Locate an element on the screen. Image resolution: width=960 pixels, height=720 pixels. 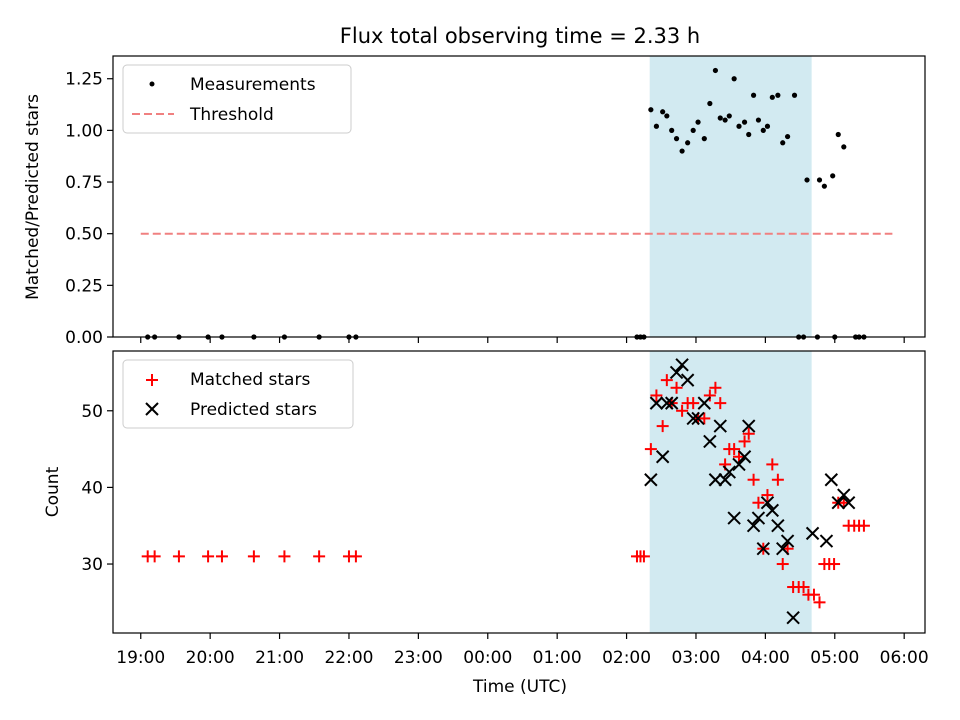
xtick-label: 04:00 is located at coordinates (765, 658).